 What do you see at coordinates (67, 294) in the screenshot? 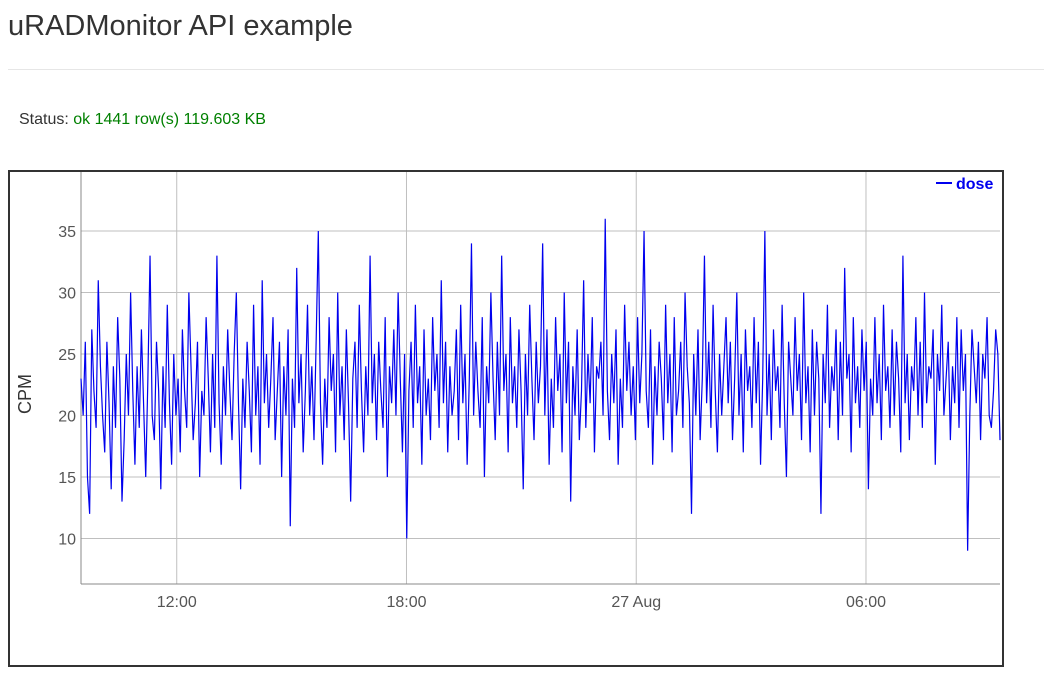
I see `y-tick-label: 30` at bounding box center [67, 294].